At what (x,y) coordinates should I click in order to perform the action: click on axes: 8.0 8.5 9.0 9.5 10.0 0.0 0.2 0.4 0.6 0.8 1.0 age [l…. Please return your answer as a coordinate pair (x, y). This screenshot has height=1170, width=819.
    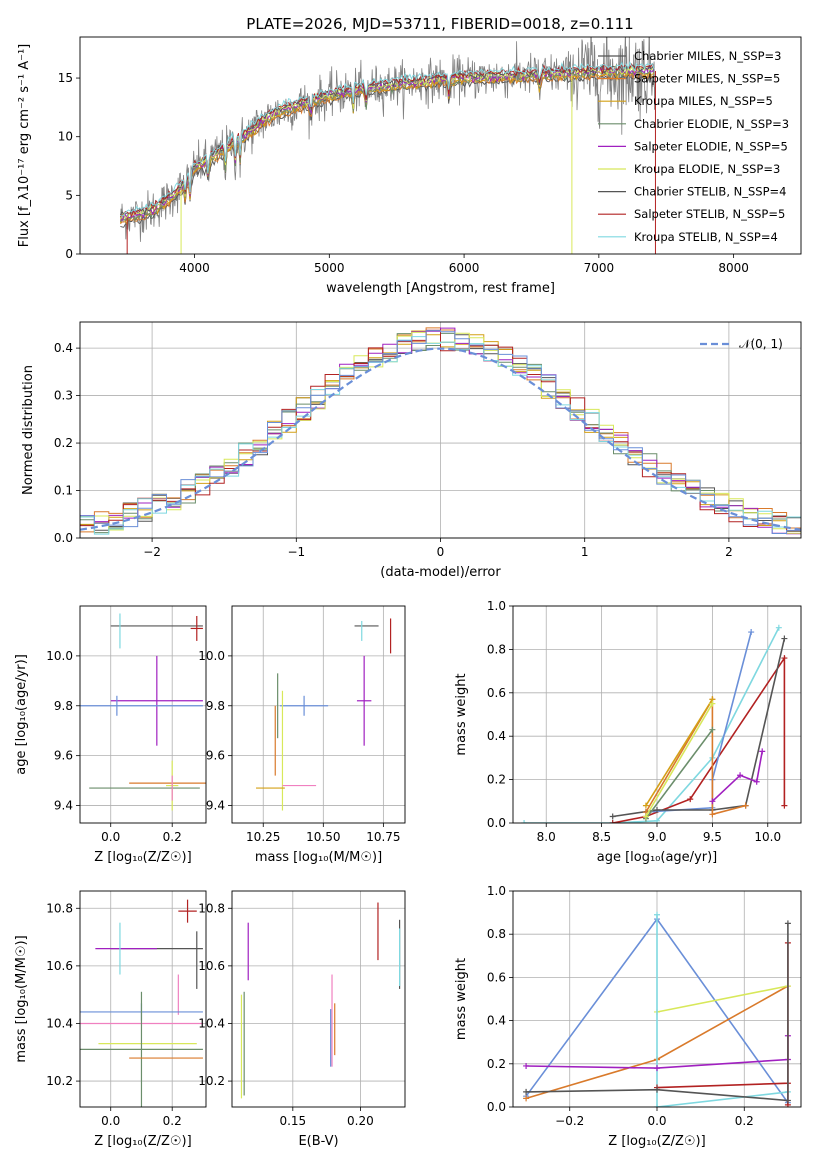
    Looking at the image, I should click on (628, 732).